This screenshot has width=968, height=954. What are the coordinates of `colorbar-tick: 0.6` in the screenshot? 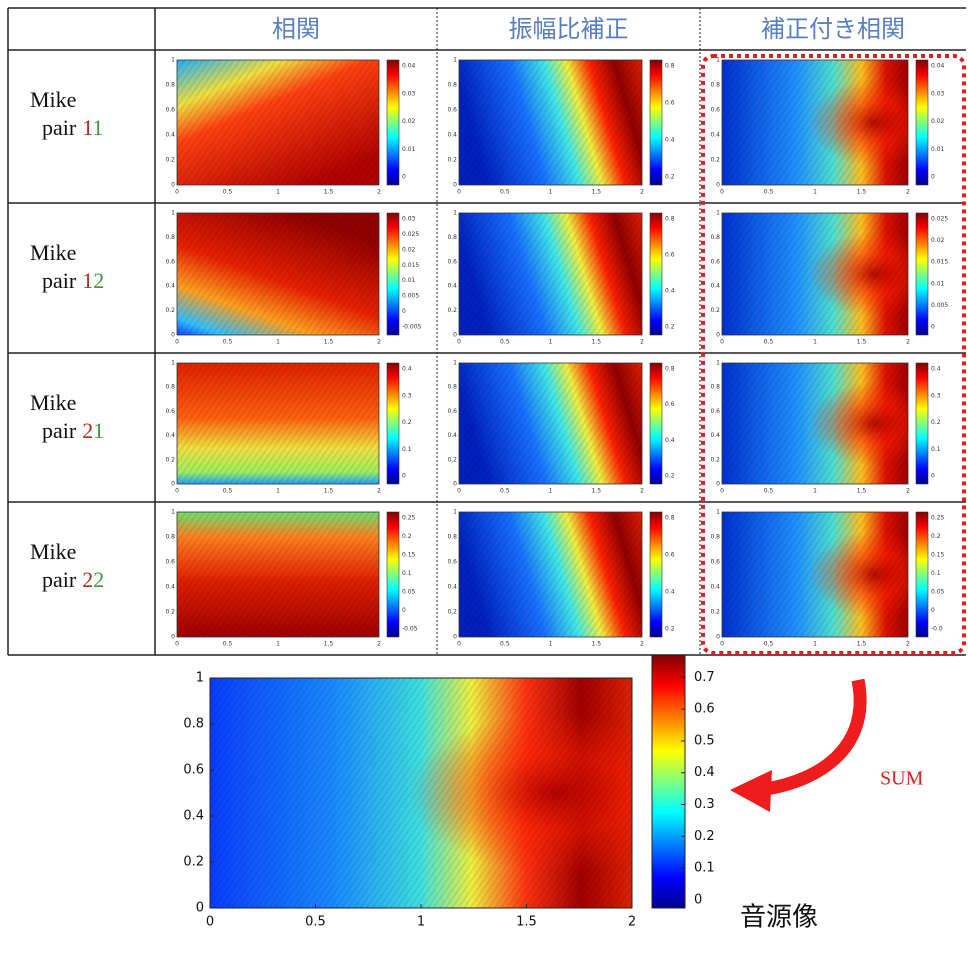 It's located at (670, 255).